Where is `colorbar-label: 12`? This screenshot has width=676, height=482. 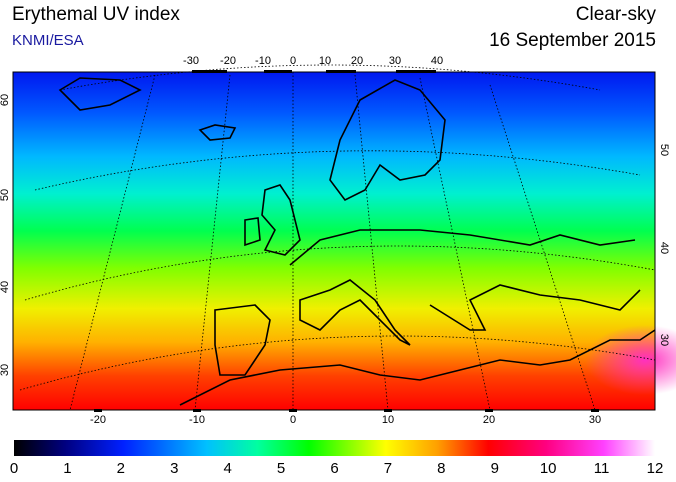 colorbar-label: 12 is located at coordinates (655, 468).